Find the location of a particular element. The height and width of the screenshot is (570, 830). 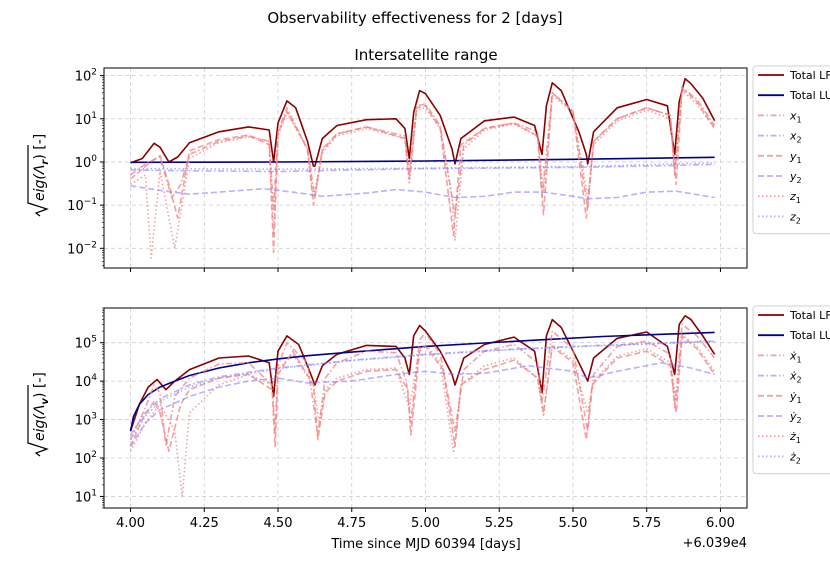

x-tick-label: 6.00 is located at coordinates (720, 523).